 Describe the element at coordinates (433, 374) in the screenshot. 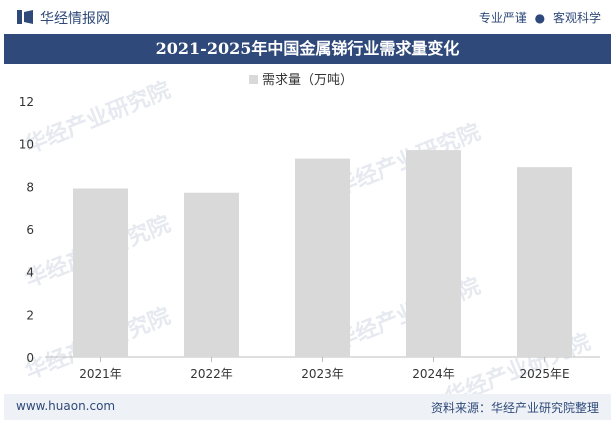

I see `x-tick-label: 2024年` at that location.